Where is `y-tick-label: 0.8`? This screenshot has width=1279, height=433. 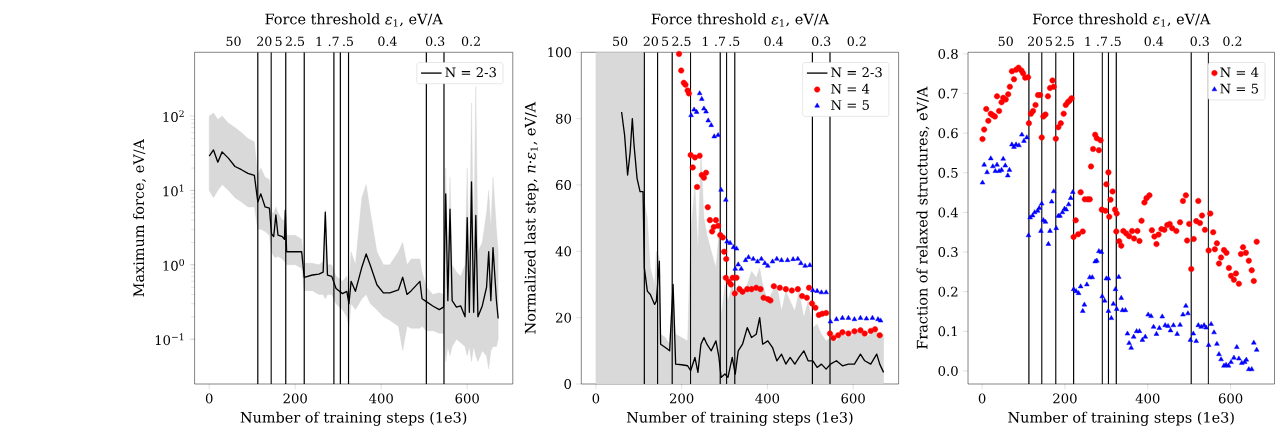
y-tick-label: 0.8 is located at coordinates (948, 54).